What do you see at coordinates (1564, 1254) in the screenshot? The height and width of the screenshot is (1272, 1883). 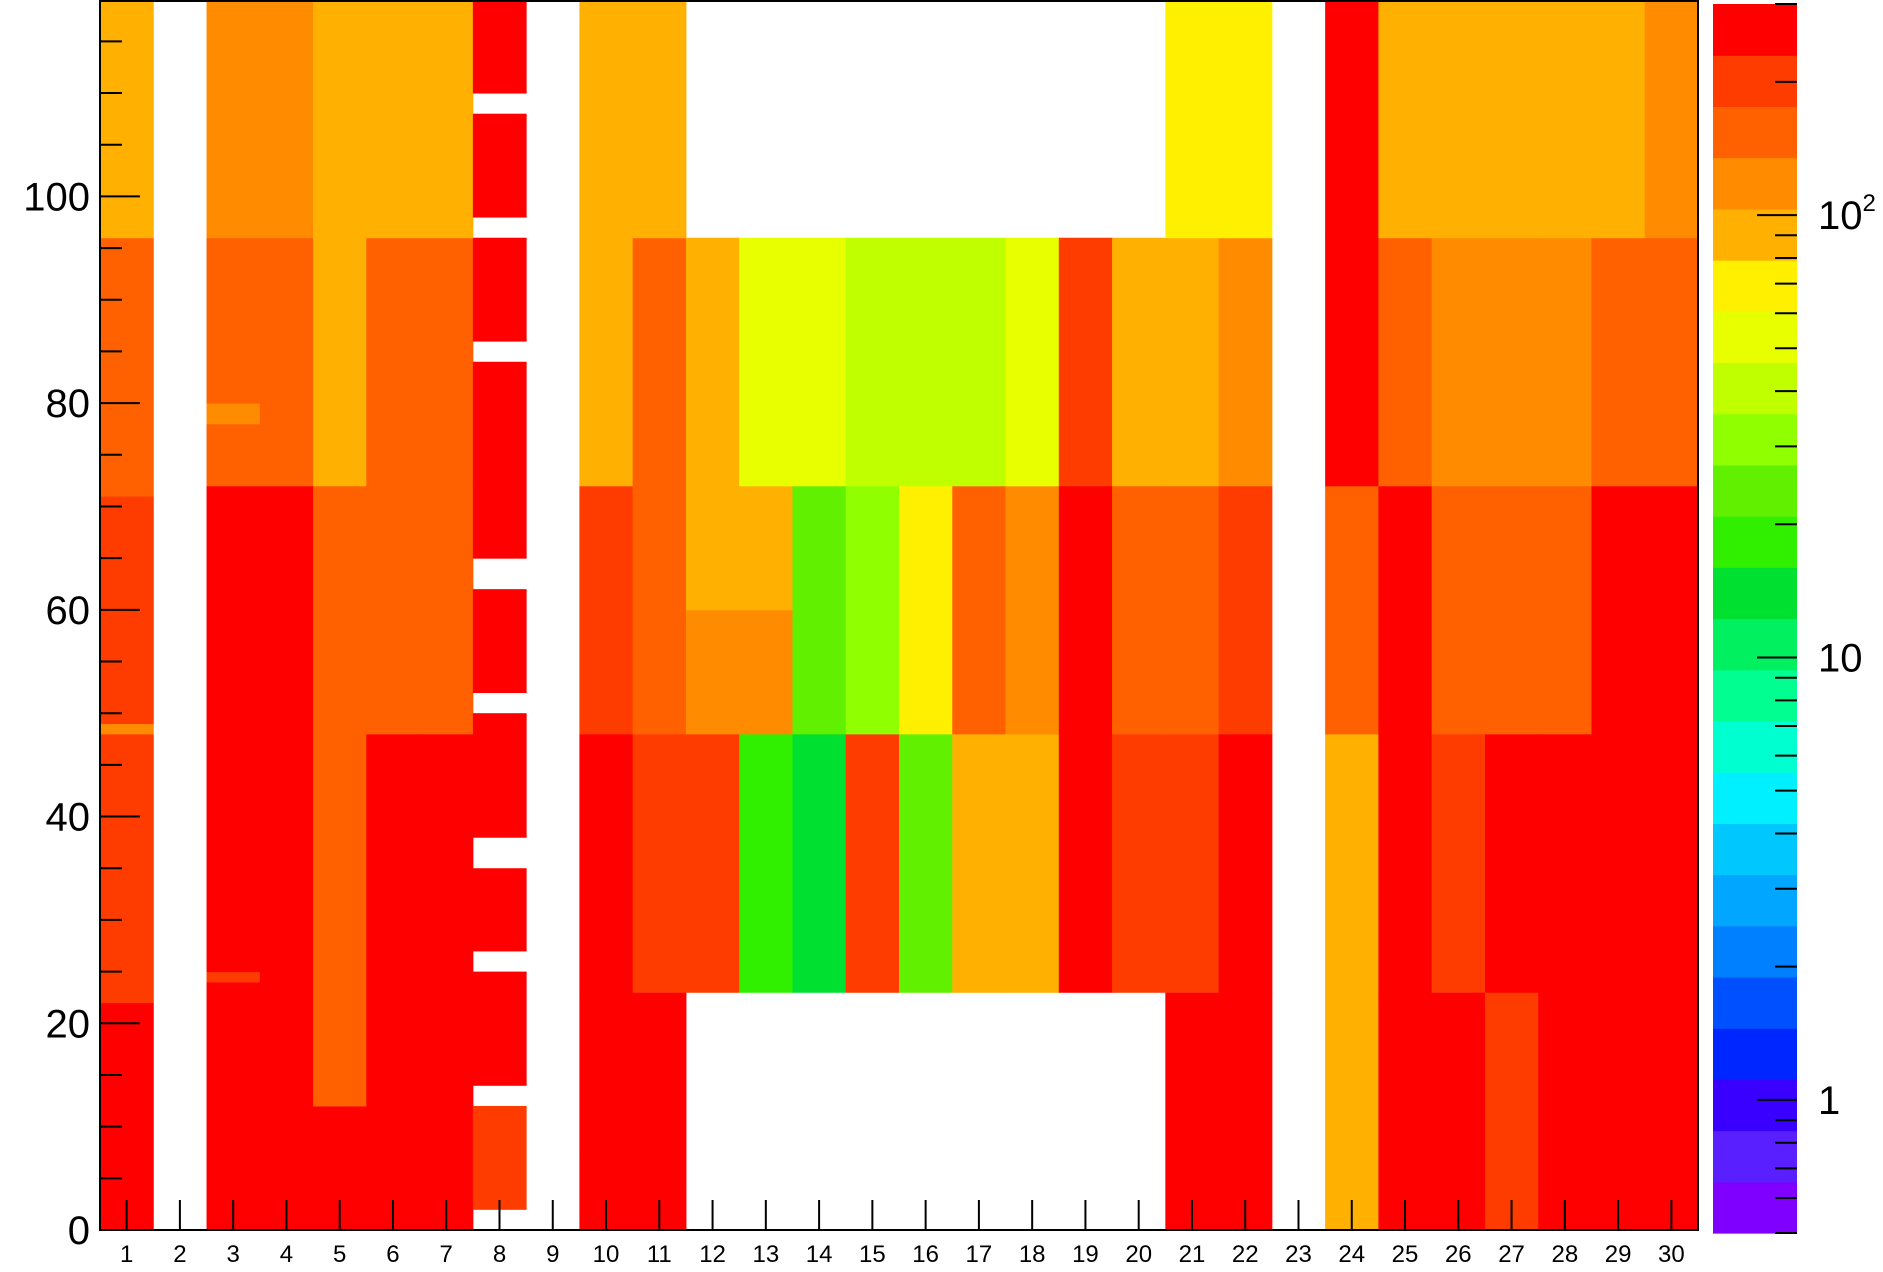 I see `x-tick-label: 28` at bounding box center [1564, 1254].